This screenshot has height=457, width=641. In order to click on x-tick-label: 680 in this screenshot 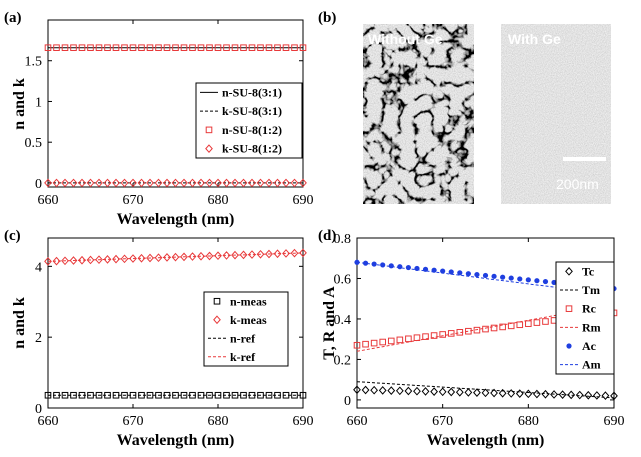, I will do `click(218, 200)`.